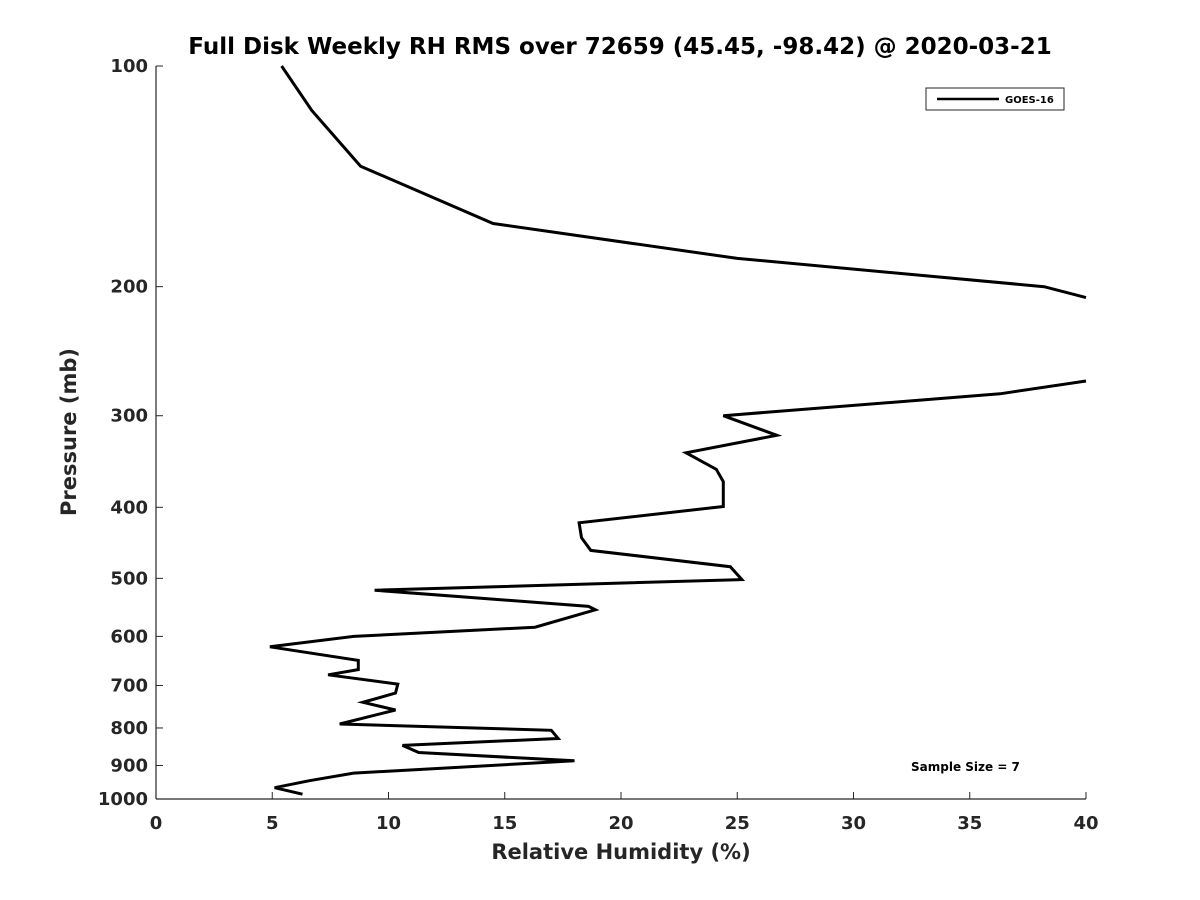 This screenshot has height=900, width=1200. I want to click on x-tick-label: 40, so click(1085, 823).